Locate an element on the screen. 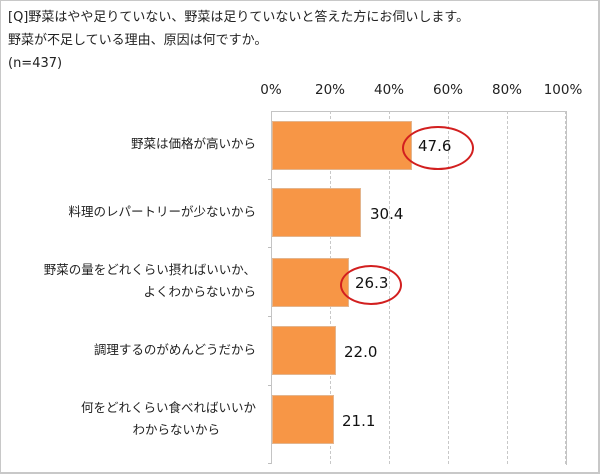  category-label-4: 調理するのがめんどうだから is located at coordinates (175, 350).